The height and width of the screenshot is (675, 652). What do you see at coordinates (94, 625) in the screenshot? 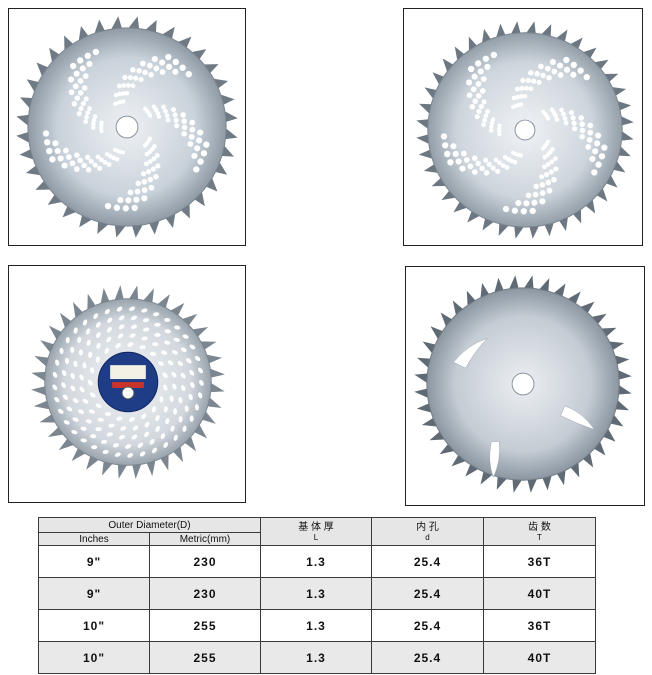
I see `cell-inches: 10"` at bounding box center [94, 625].